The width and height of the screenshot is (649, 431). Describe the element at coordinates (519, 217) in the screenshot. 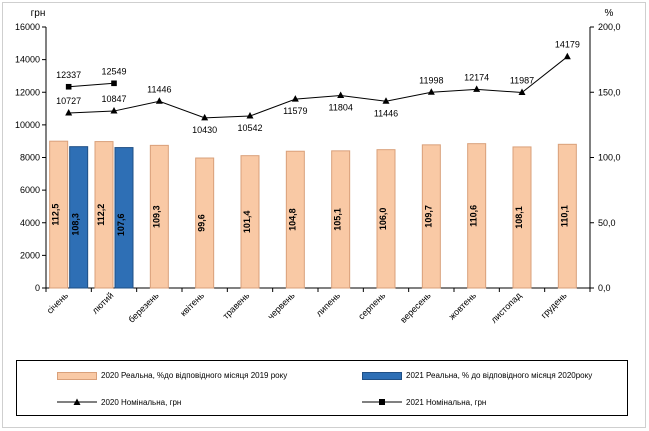

I see `bar-label-2020-real: 108,1` at that location.